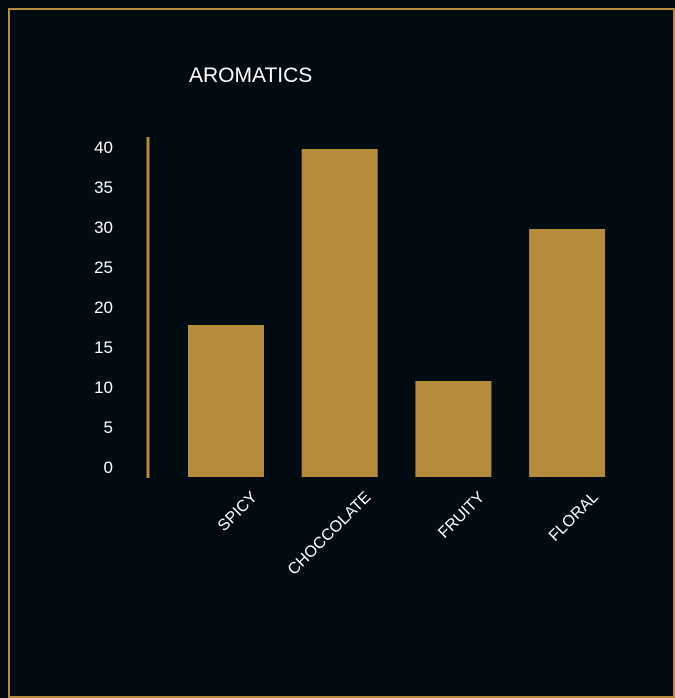 The width and height of the screenshot is (675, 698). What do you see at coordinates (103, 347) in the screenshot?
I see `y-tick-label-15: 15` at bounding box center [103, 347].